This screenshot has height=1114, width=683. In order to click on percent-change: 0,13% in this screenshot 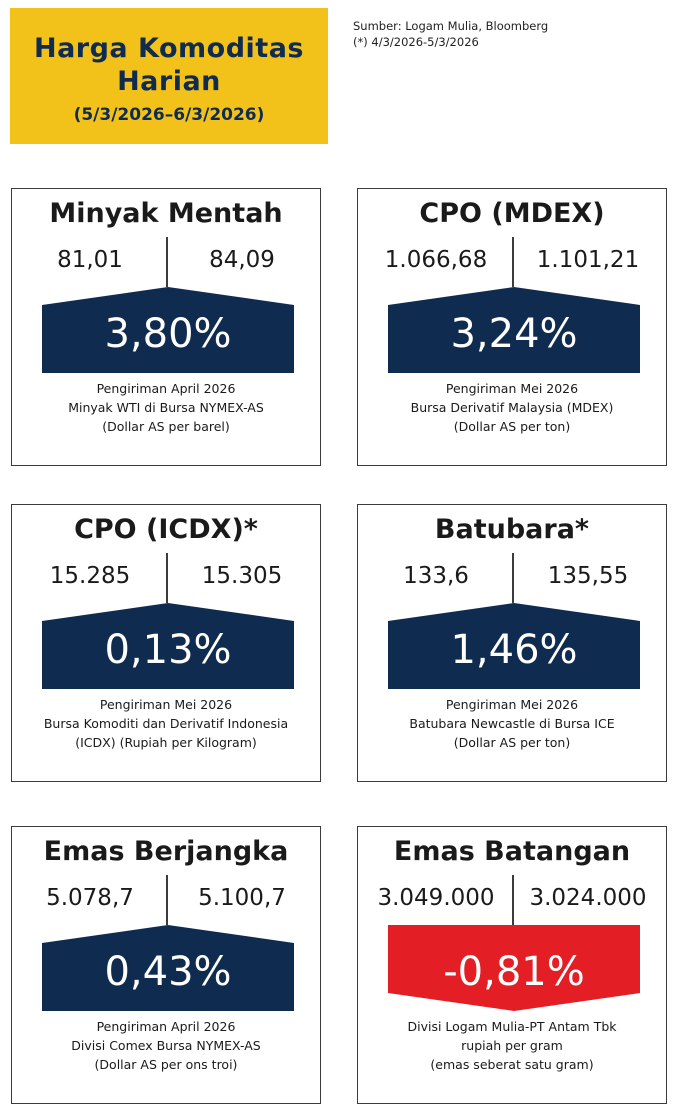, I will do `click(168, 650)`.